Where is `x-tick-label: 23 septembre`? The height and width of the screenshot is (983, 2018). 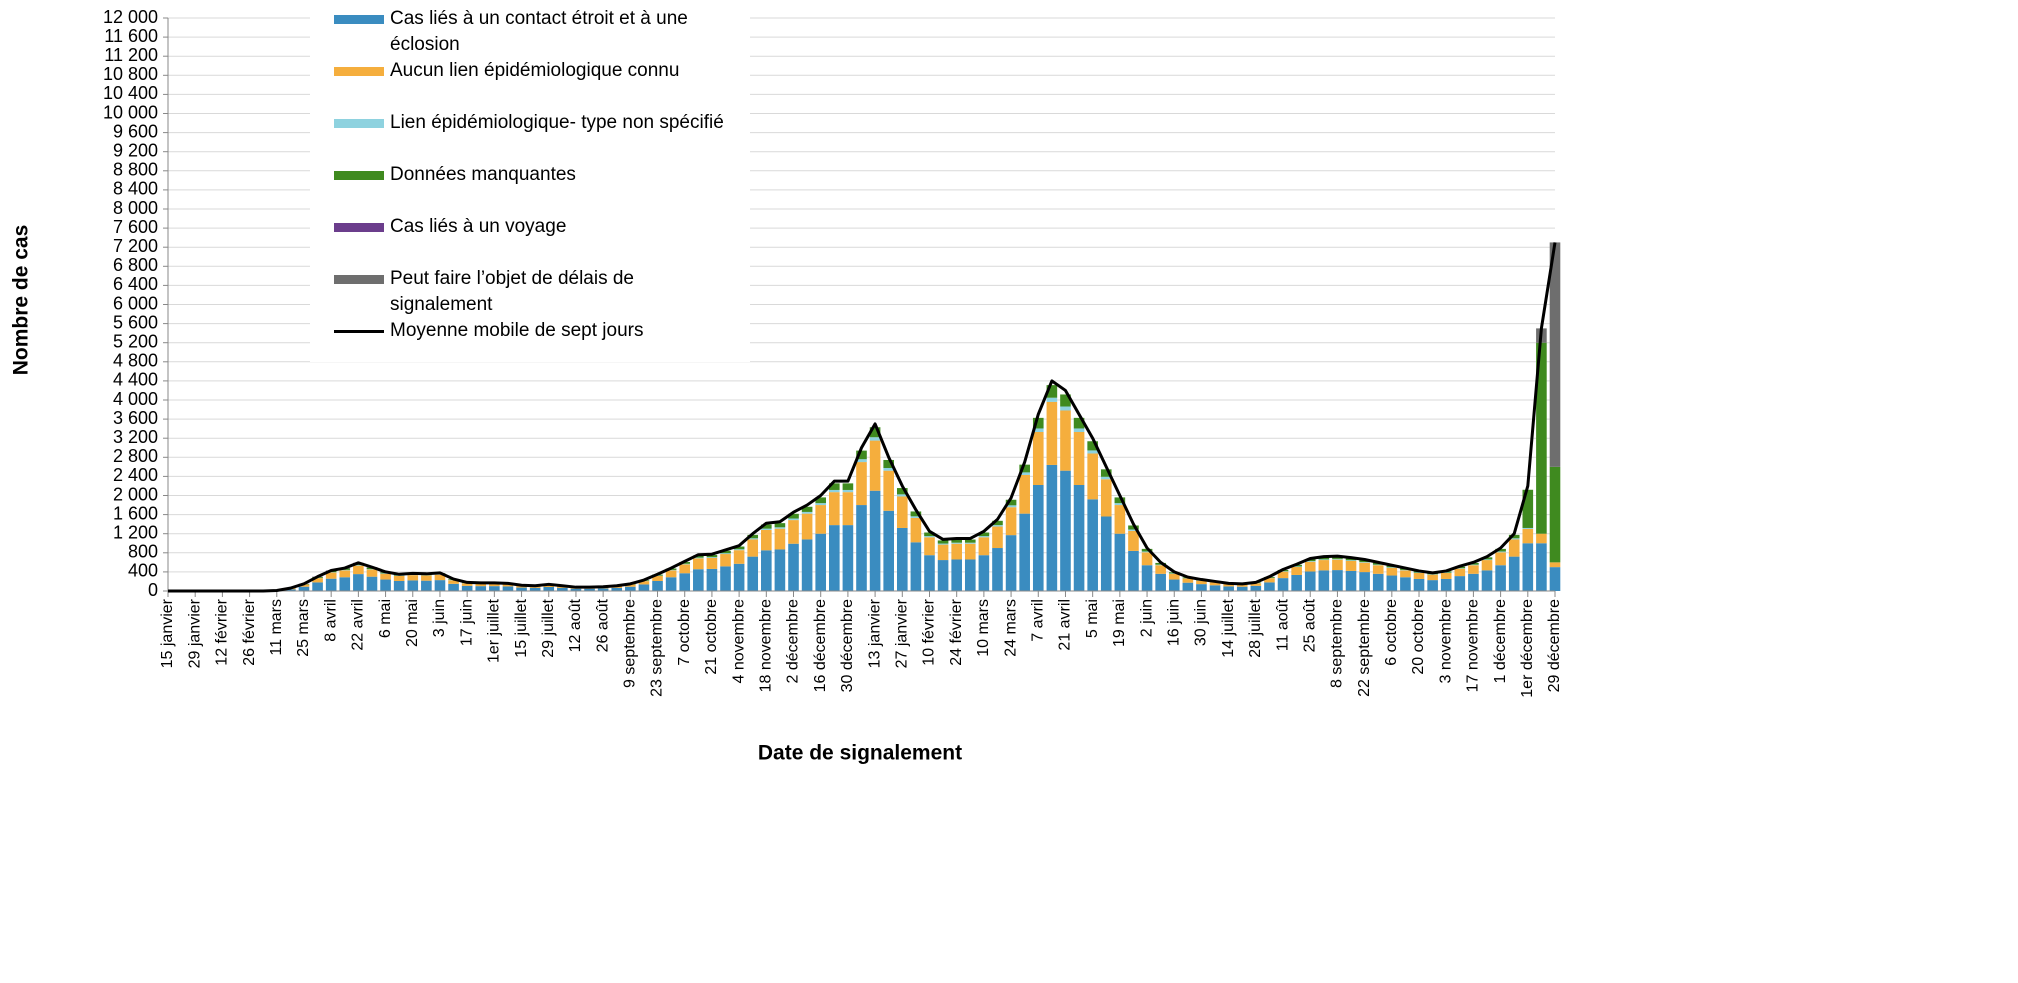 x-tick-label: 23 septembre is located at coordinates (657, 648).